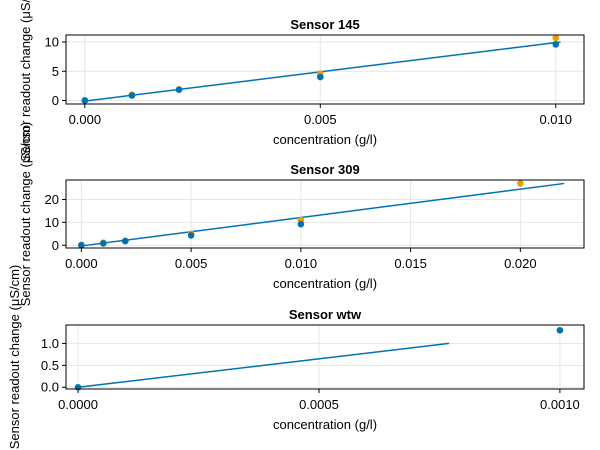 The height and width of the screenshot is (450, 600). What do you see at coordinates (319, 404) in the screenshot?
I see `x-tick-label: 0.0005` at bounding box center [319, 404].